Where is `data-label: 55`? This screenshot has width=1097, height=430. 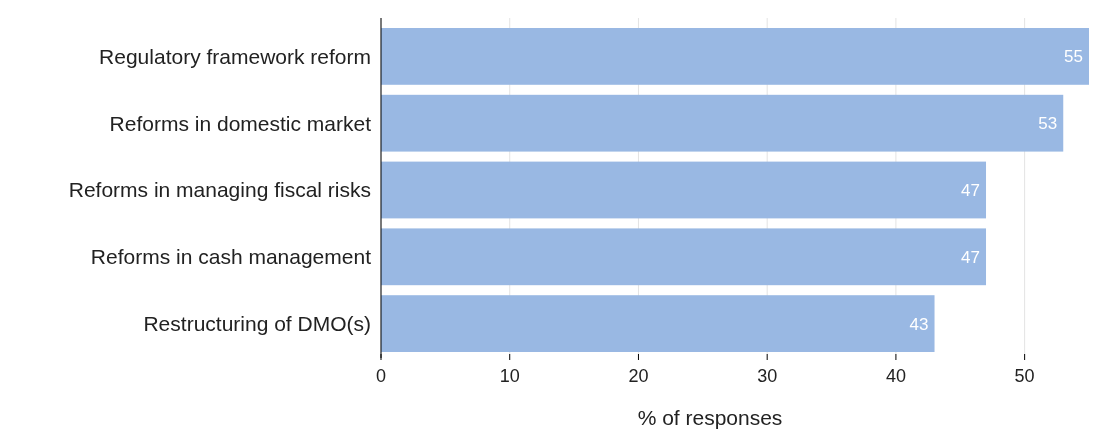 data-label: 55 is located at coordinates (1073, 57).